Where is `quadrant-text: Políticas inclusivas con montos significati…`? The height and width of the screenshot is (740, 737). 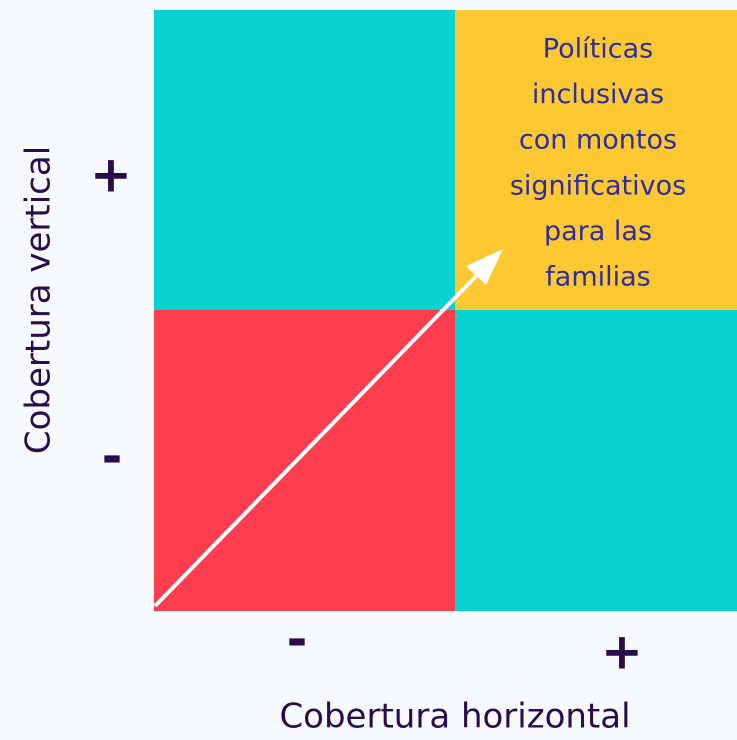
quadrant-text: Políticas inclusivas con montos significati… is located at coordinates (598, 163).